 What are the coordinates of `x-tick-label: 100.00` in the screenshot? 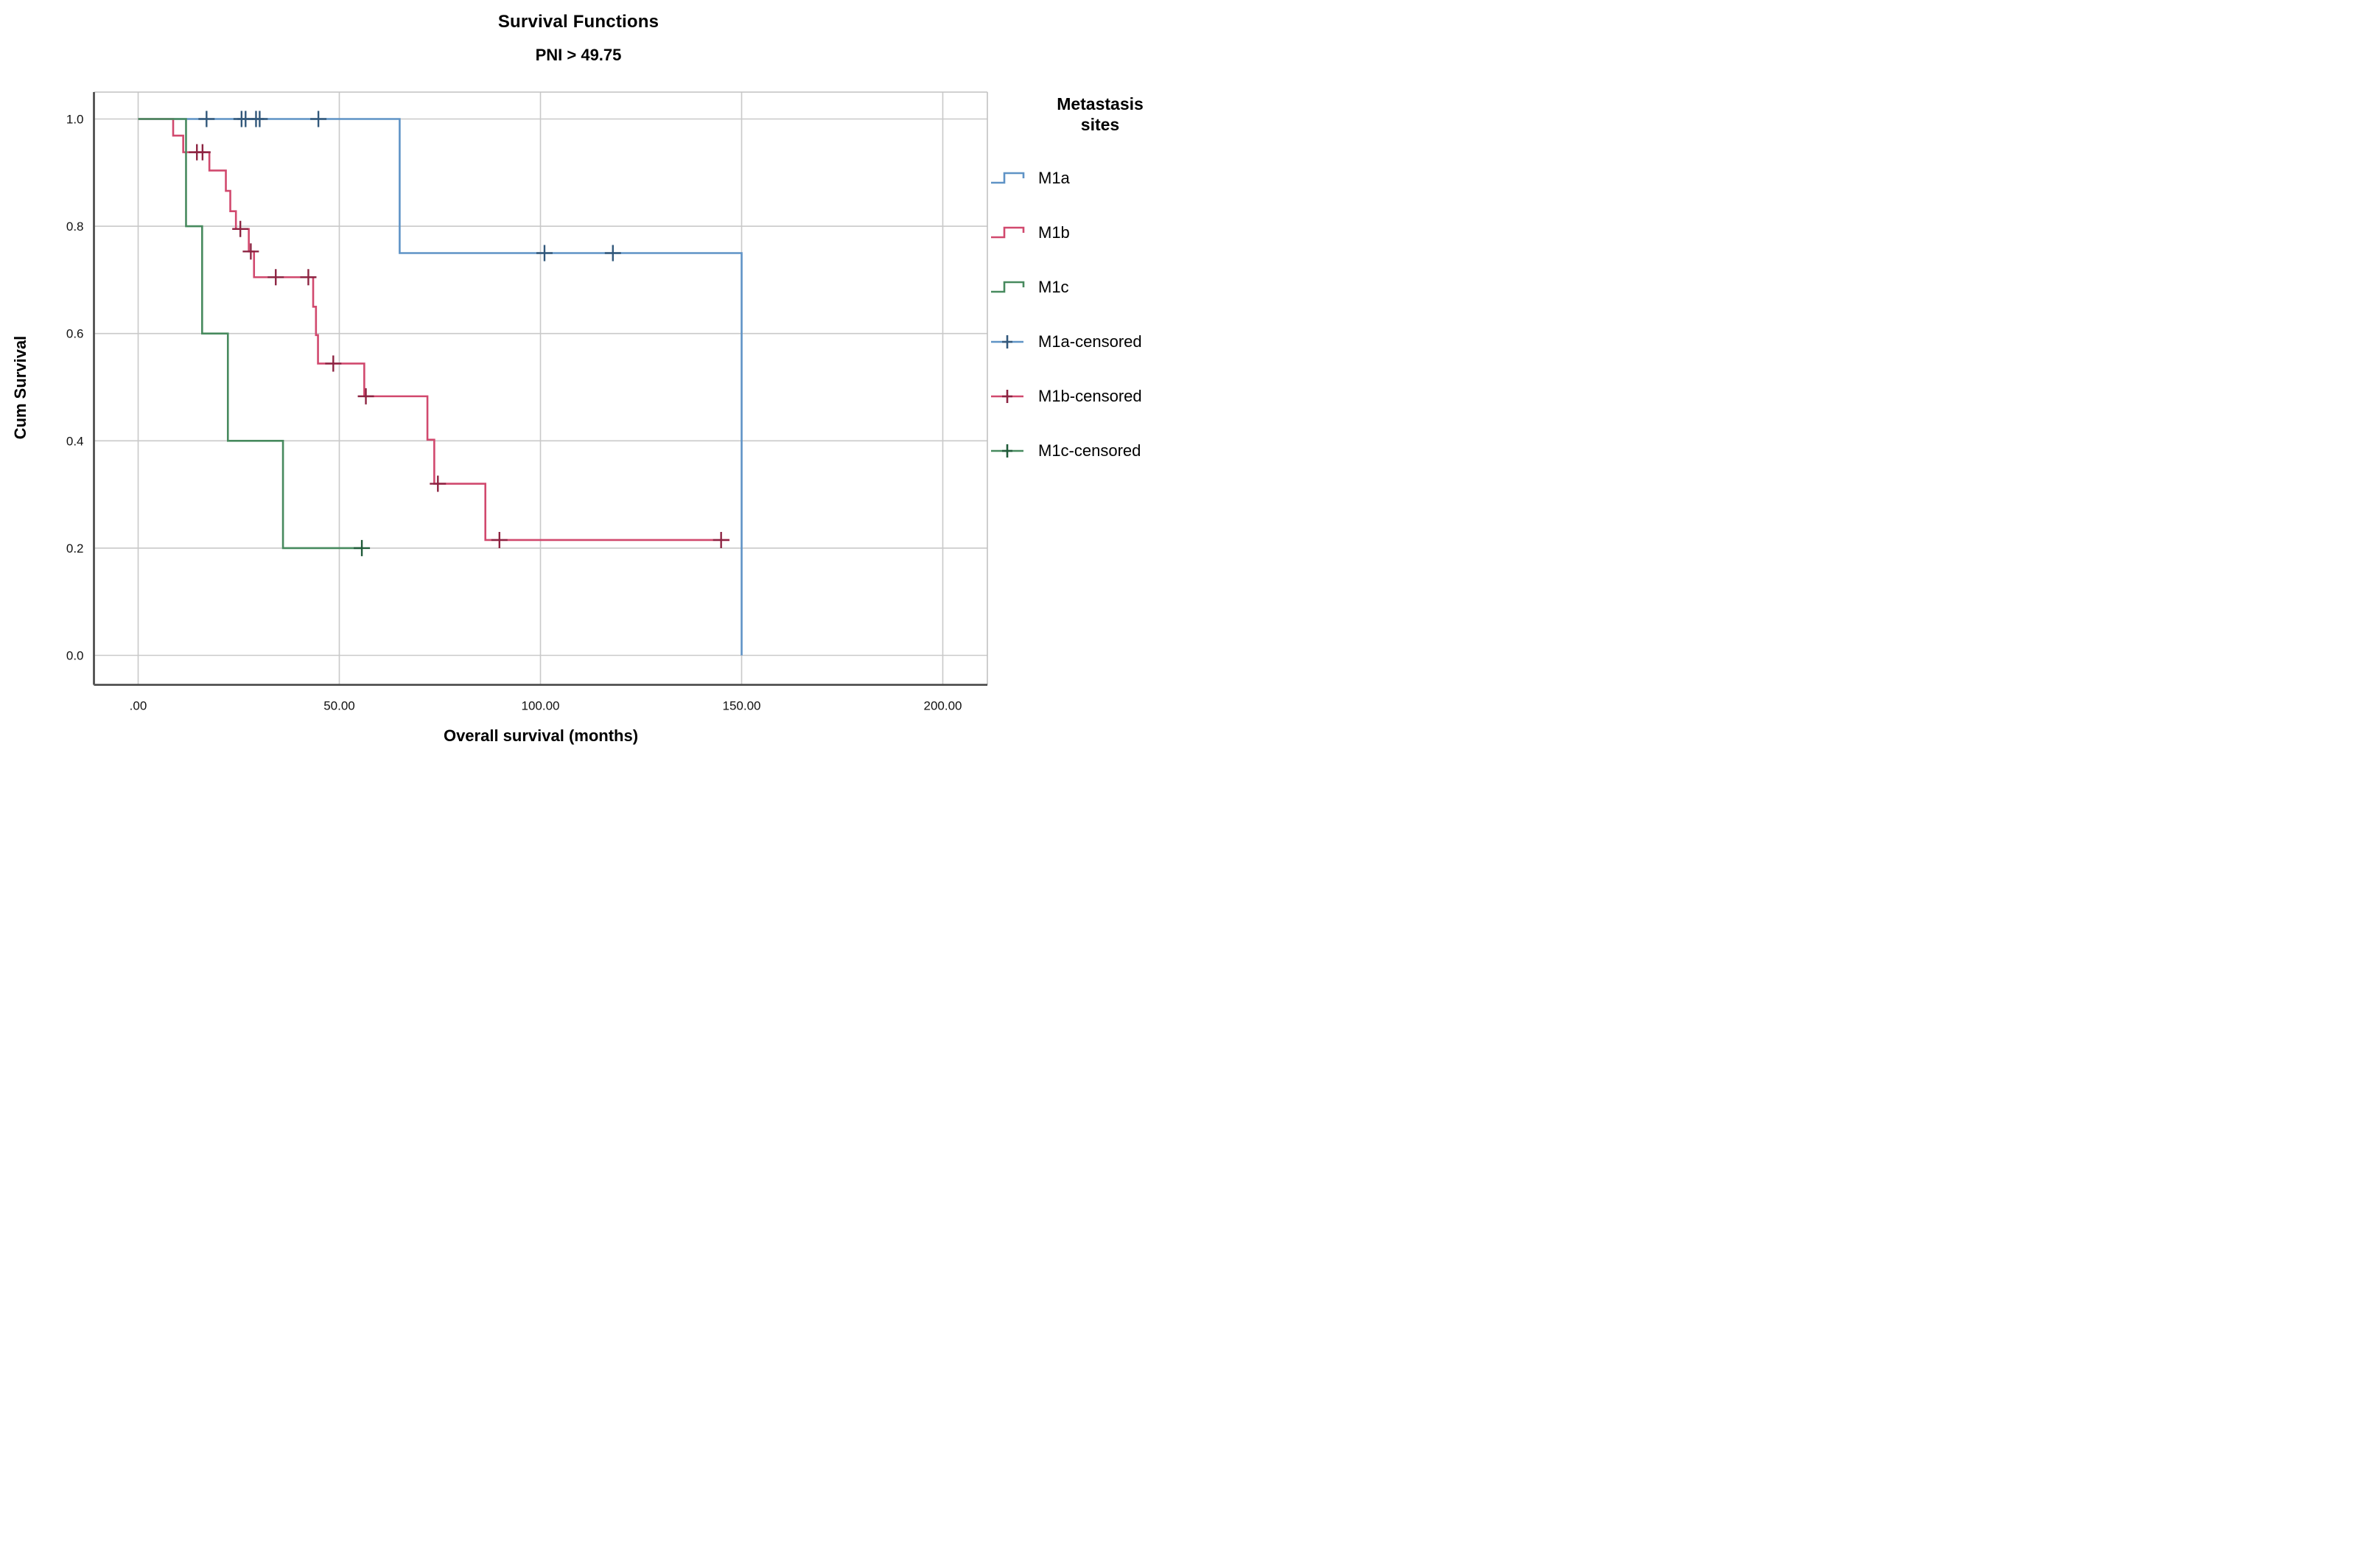 It's located at (541, 706).